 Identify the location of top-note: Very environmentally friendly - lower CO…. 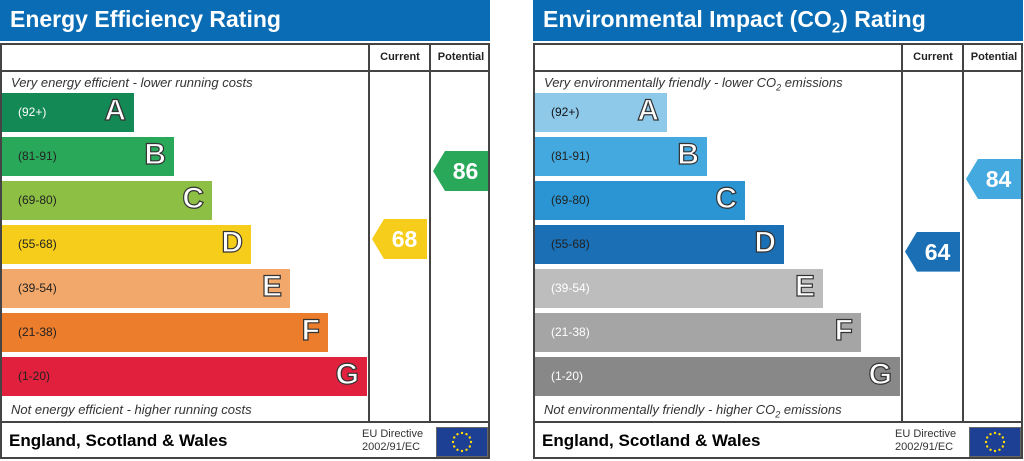
(693, 84).